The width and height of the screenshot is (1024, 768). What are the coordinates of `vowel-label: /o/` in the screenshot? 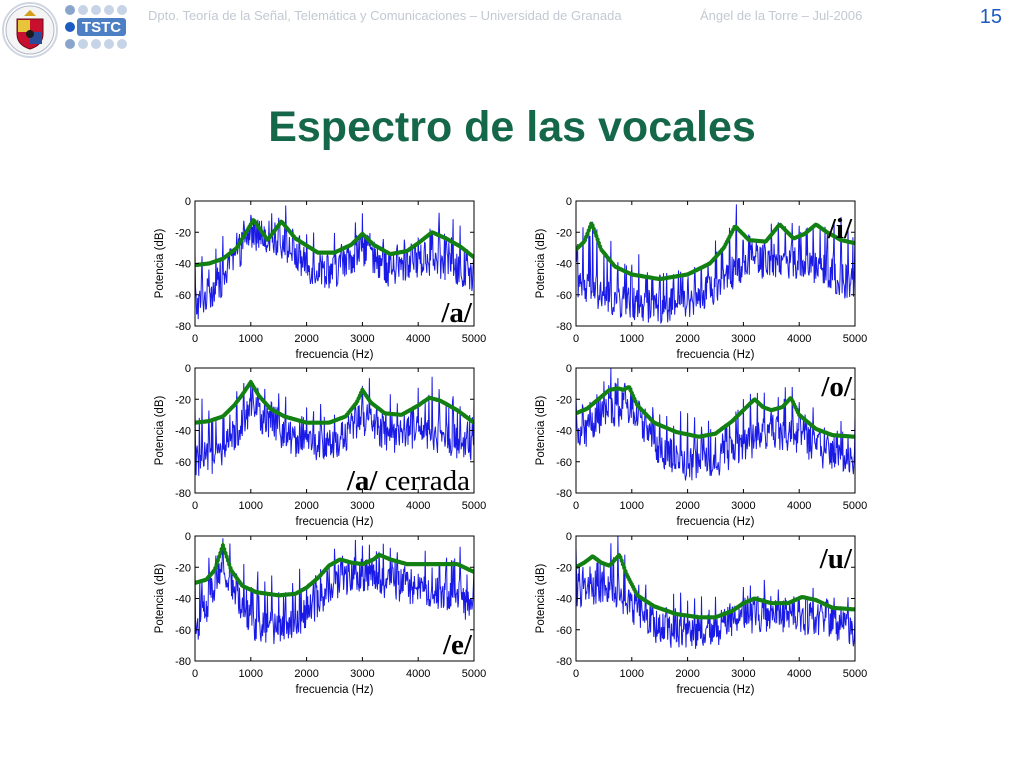 It's located at (836, 387).